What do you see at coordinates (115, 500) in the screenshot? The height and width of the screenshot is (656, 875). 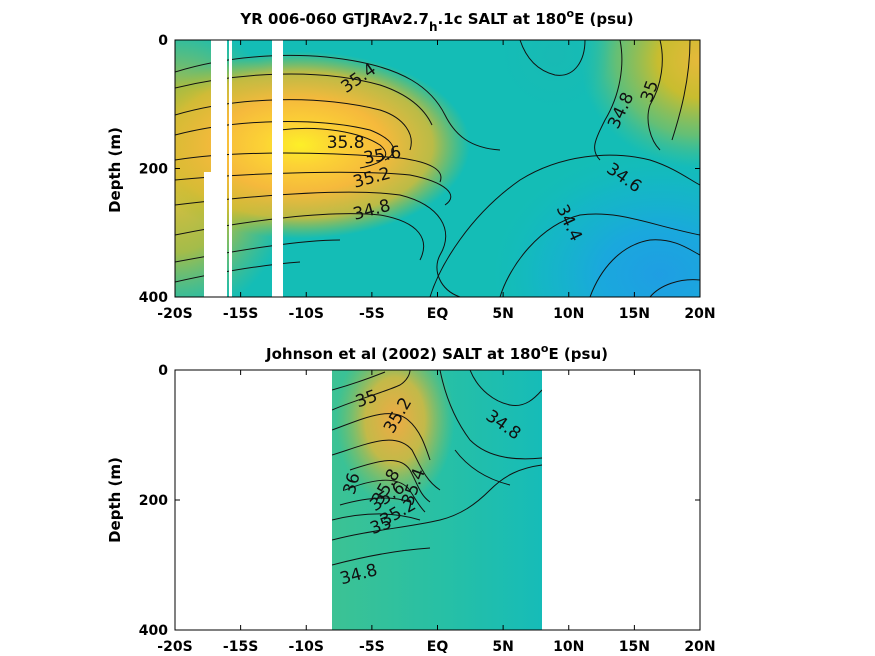 I see `bottom-y-axis-label: Depth (m)` at bounding box center [115, 500].